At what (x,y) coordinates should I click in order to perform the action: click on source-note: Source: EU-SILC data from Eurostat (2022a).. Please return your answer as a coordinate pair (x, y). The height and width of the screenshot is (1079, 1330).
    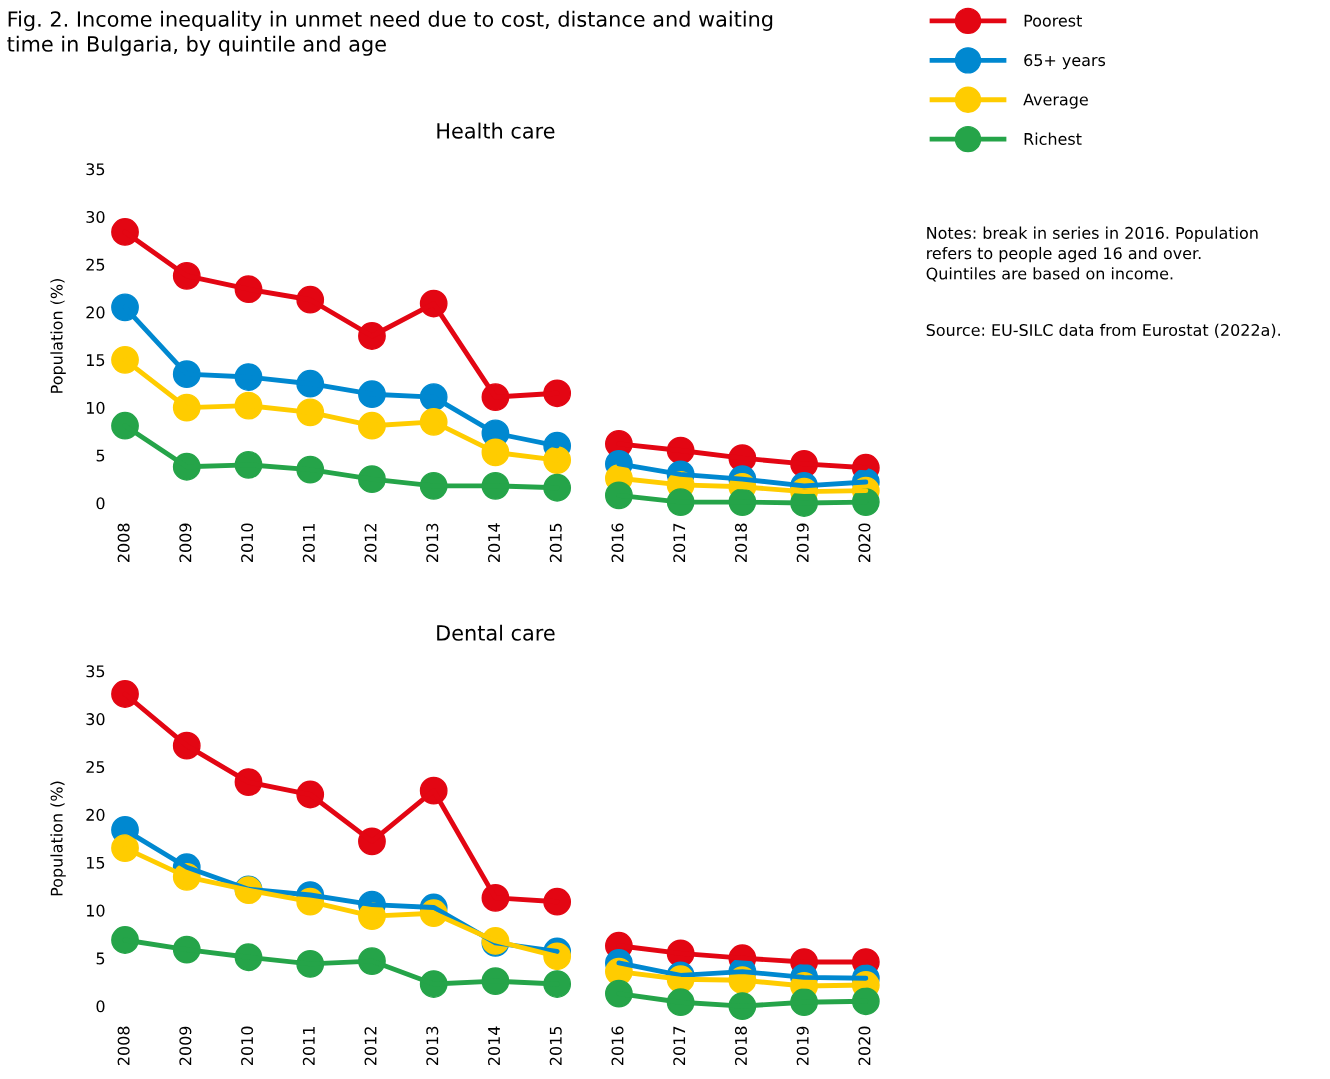
    Looking at the image, I should click on (1103, 330).